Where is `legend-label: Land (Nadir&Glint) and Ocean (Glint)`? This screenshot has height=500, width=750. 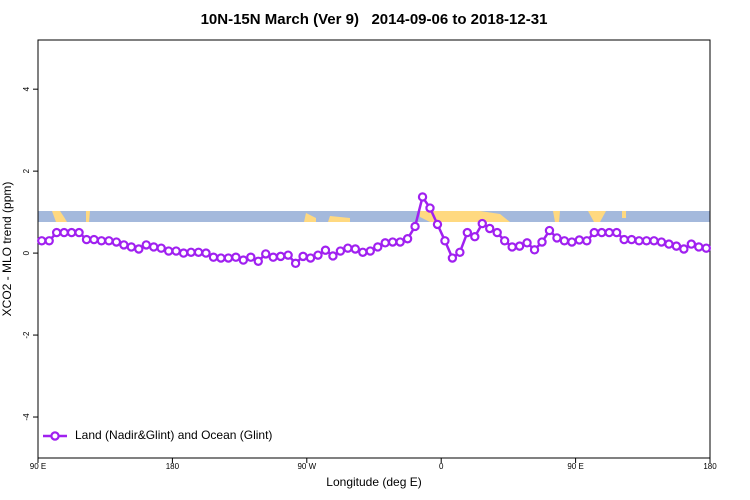
legend-label: Land (Nadir&Glint) and Ocean (Glint) is located at coordinates (173, 435).